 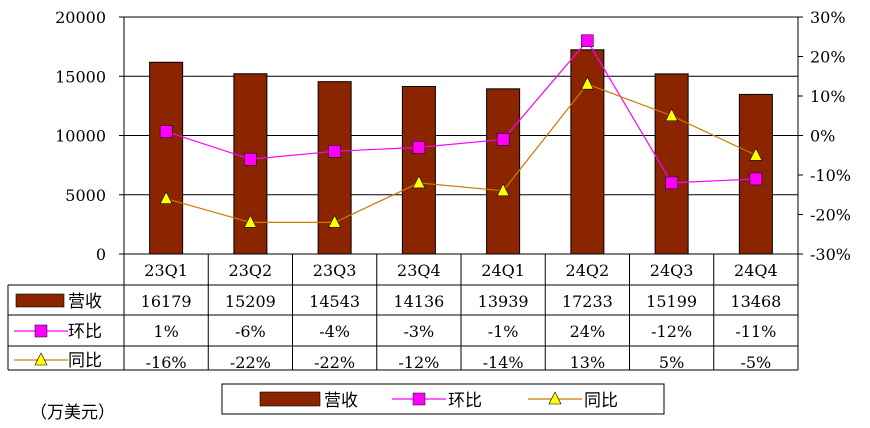 What do you see at coordinates (465, 401) in the screenshot?
I see `legend-label: 环比` at bounding box center [465, 401].